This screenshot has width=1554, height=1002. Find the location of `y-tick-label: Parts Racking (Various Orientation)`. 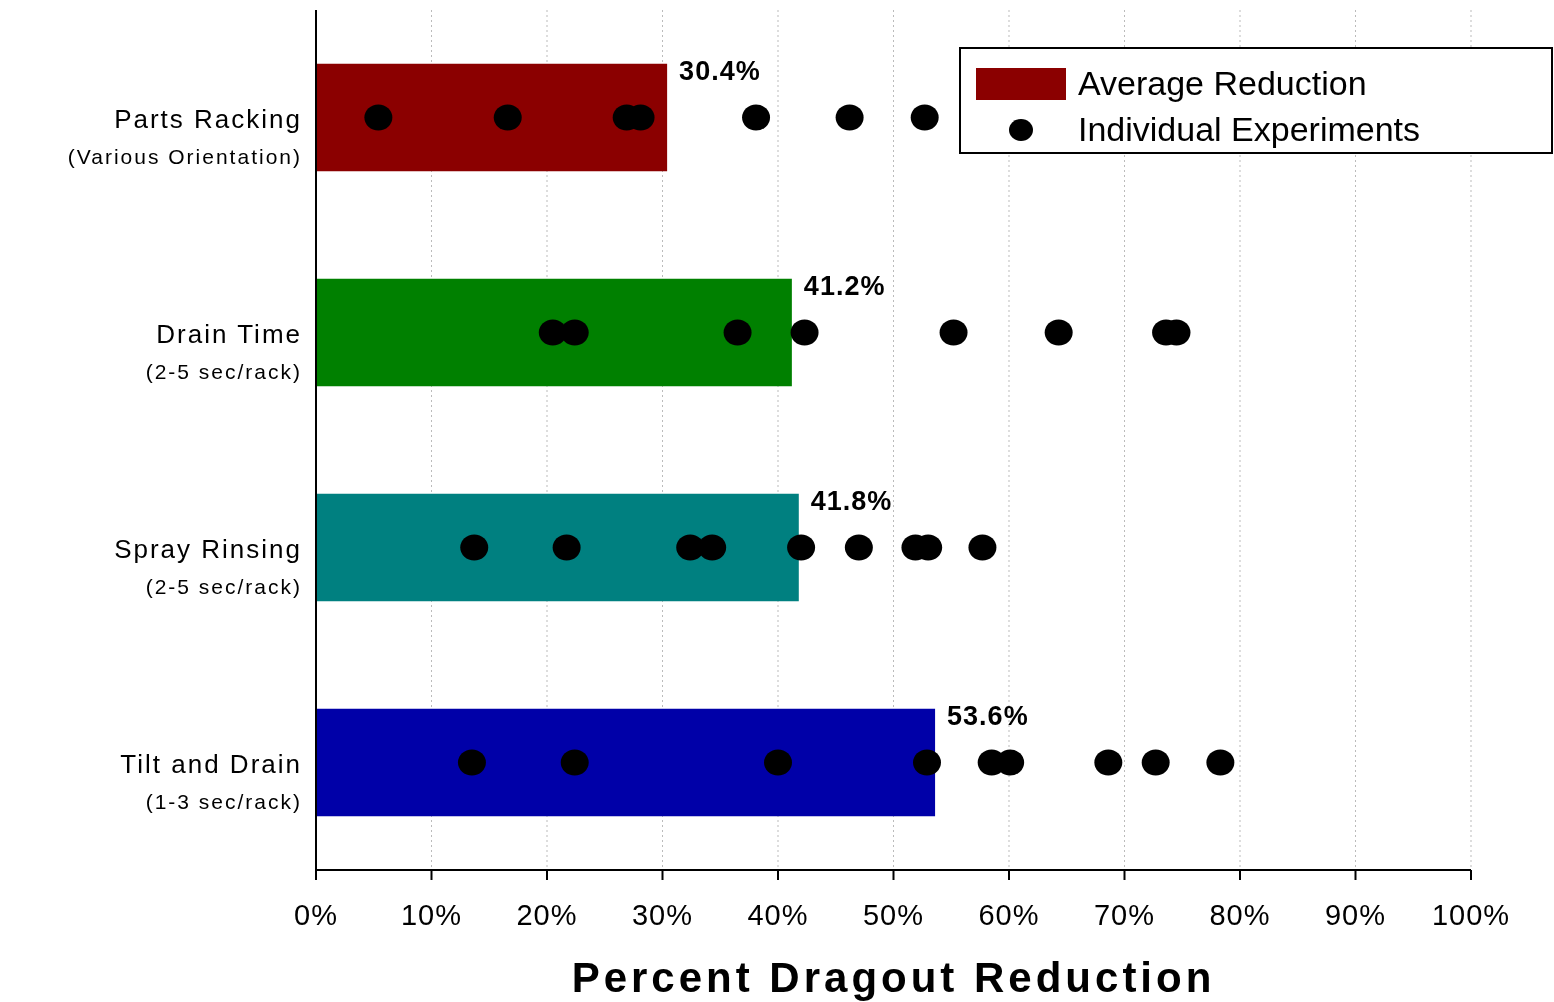

y-tick-label: Parts Racking (Various Orientation) is located at coordinates (184, 135).